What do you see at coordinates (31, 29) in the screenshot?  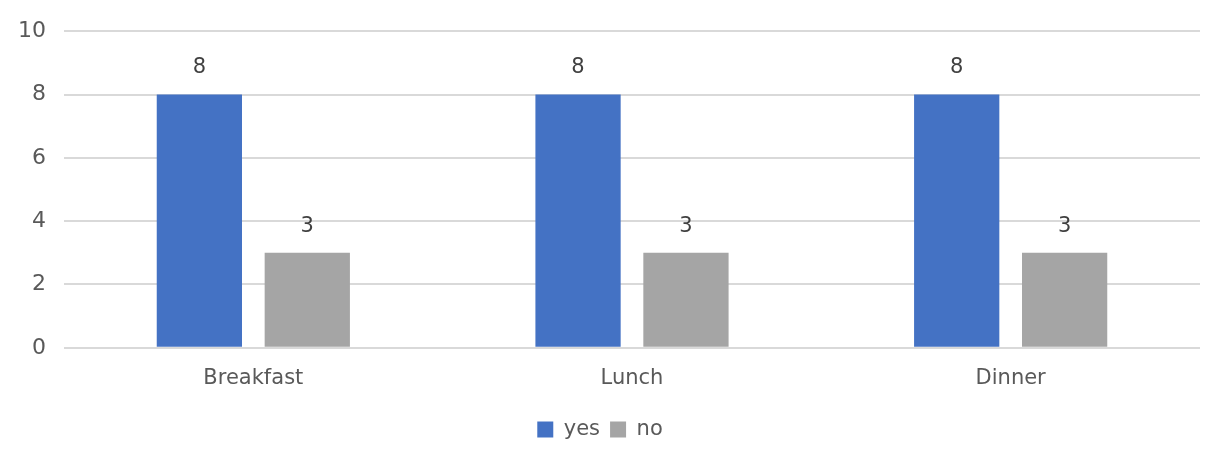 I see `y-tick-label: 10` at bounding box center [31, 29].